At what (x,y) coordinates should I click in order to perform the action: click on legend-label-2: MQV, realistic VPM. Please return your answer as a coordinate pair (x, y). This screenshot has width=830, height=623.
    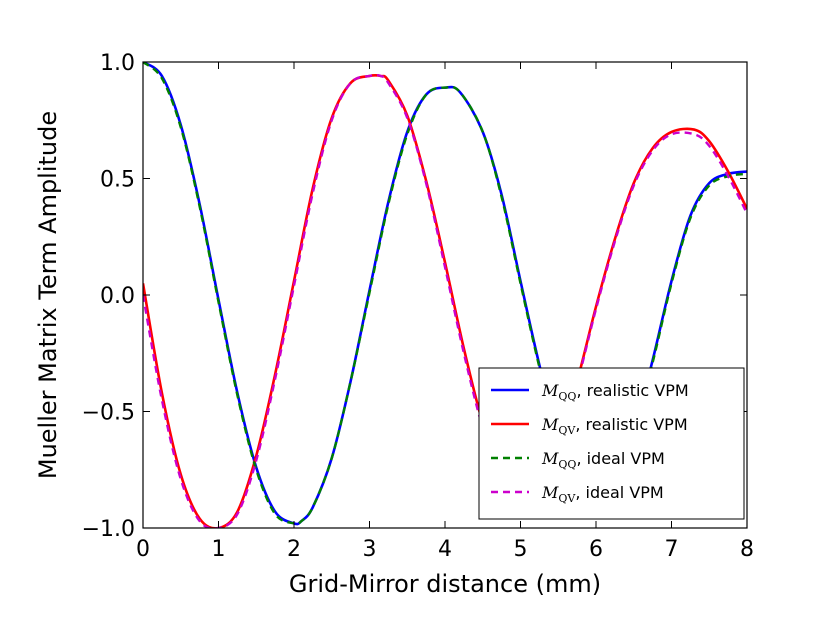
    Looking at the image, I should click on (614, 426).